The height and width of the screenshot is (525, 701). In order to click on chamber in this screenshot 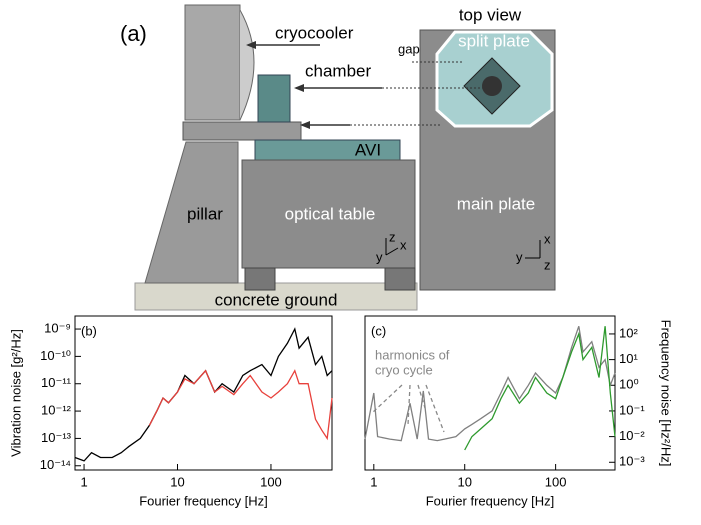, I will do `click(274, 98)`.